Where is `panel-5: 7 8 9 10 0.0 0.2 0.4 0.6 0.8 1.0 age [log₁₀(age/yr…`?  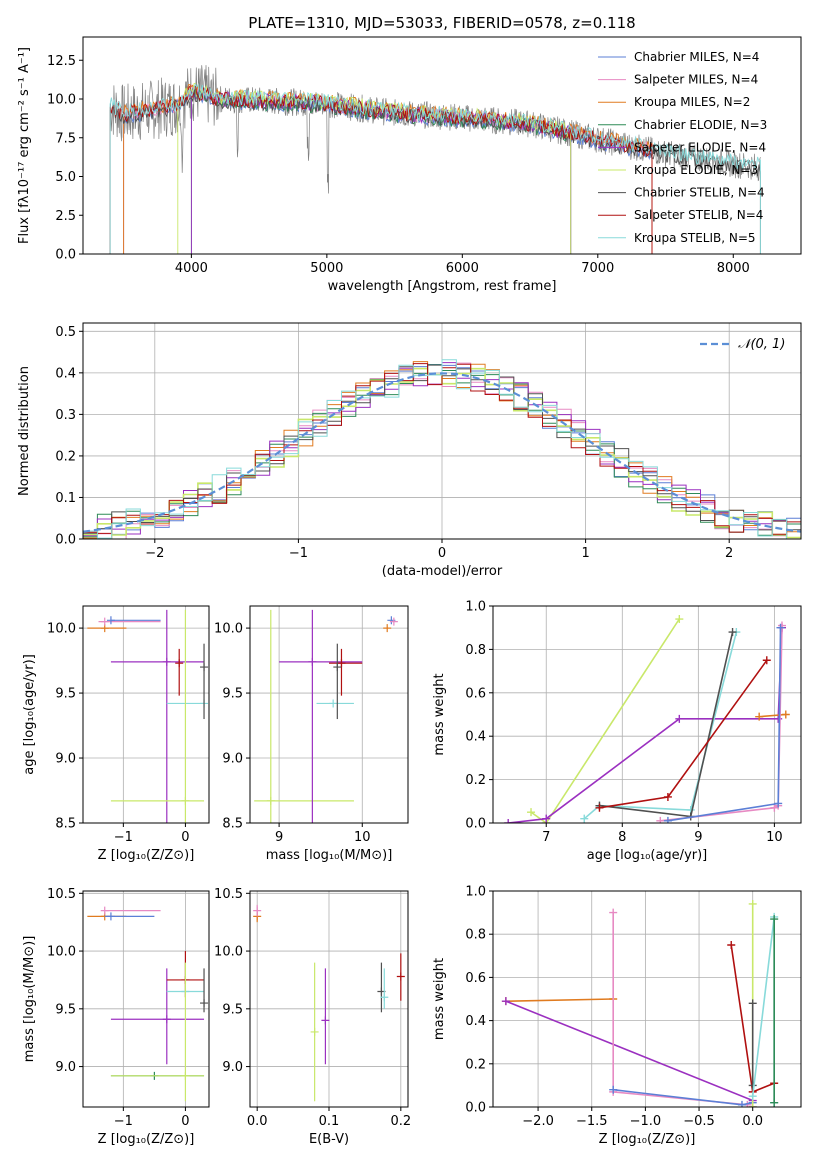
panel-5: 7 8 9 10 0.0 0.2 0.4 0.6 0.8 1.0 age [log₁₀(age/yr… is located at coordinates (617, 731).